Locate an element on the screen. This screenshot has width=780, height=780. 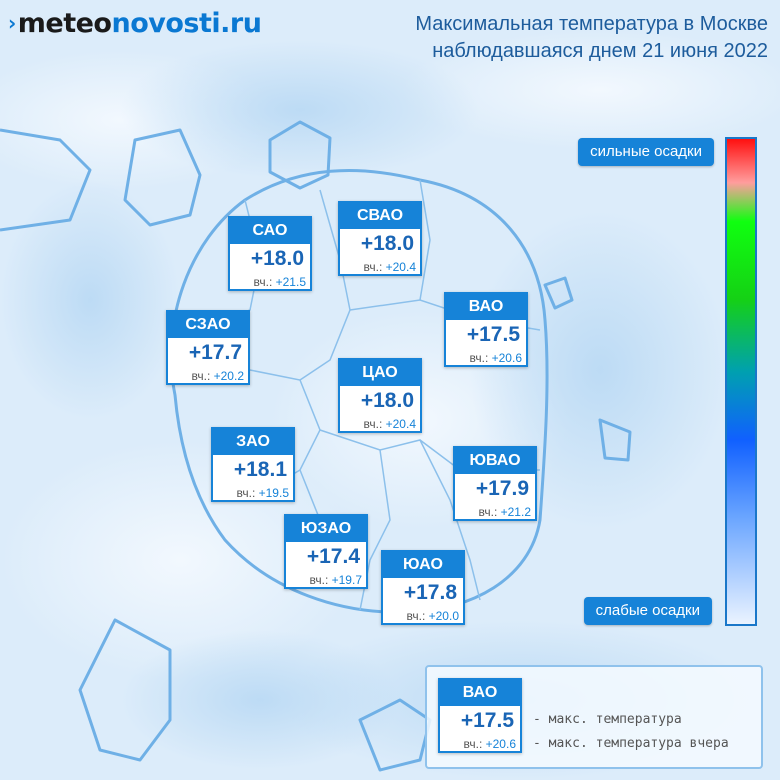
legend-sample-card: ВАО +17.5 вч.: +20.6 is located at coordinates (480, 715).